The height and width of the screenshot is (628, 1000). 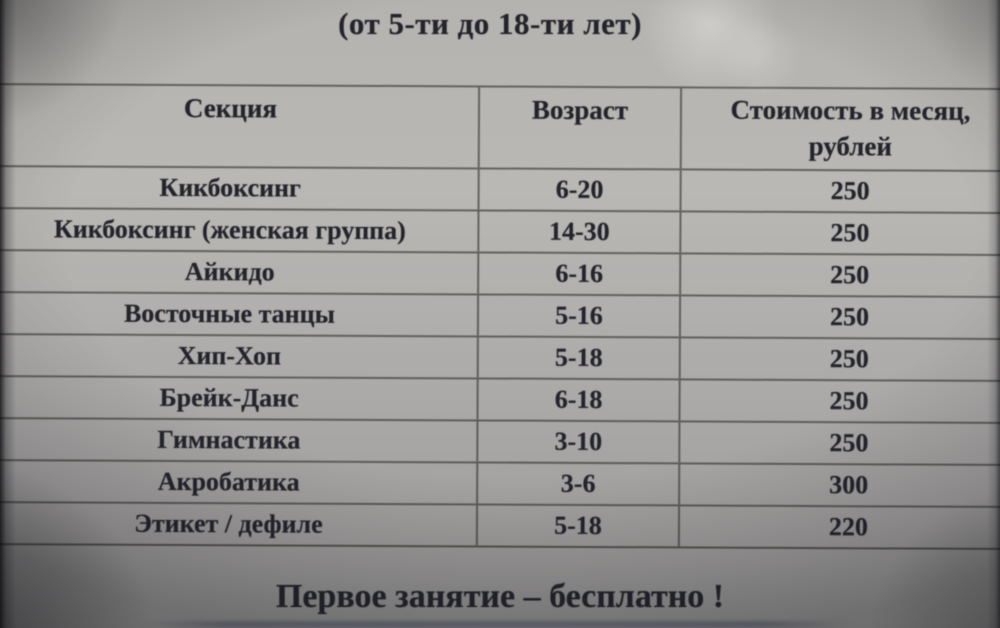 What do you see at coordinates (849, 485) in the screenshot?
I see `cell-price: 300` at bounding box center [849, 485].